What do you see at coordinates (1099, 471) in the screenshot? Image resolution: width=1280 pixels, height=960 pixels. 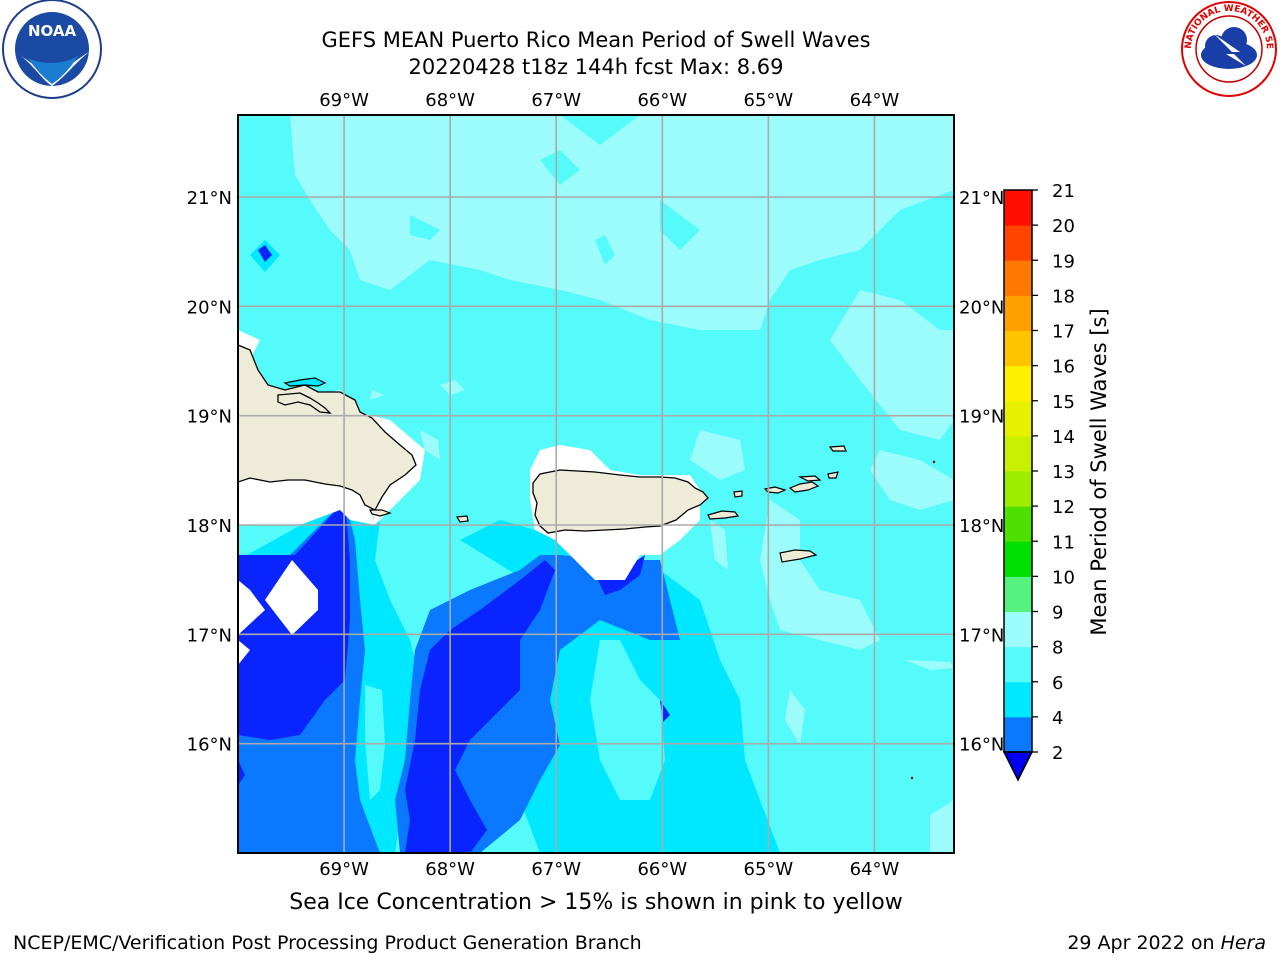 I see `colorbar-label: Mean Period of Swell Waves [s]` at bounding box center [1099, 471].